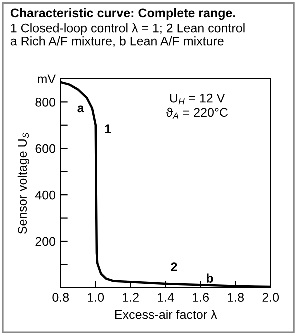 This screenshot has height=336, width=297. I want to click on annotation: a, so click(81, 109).